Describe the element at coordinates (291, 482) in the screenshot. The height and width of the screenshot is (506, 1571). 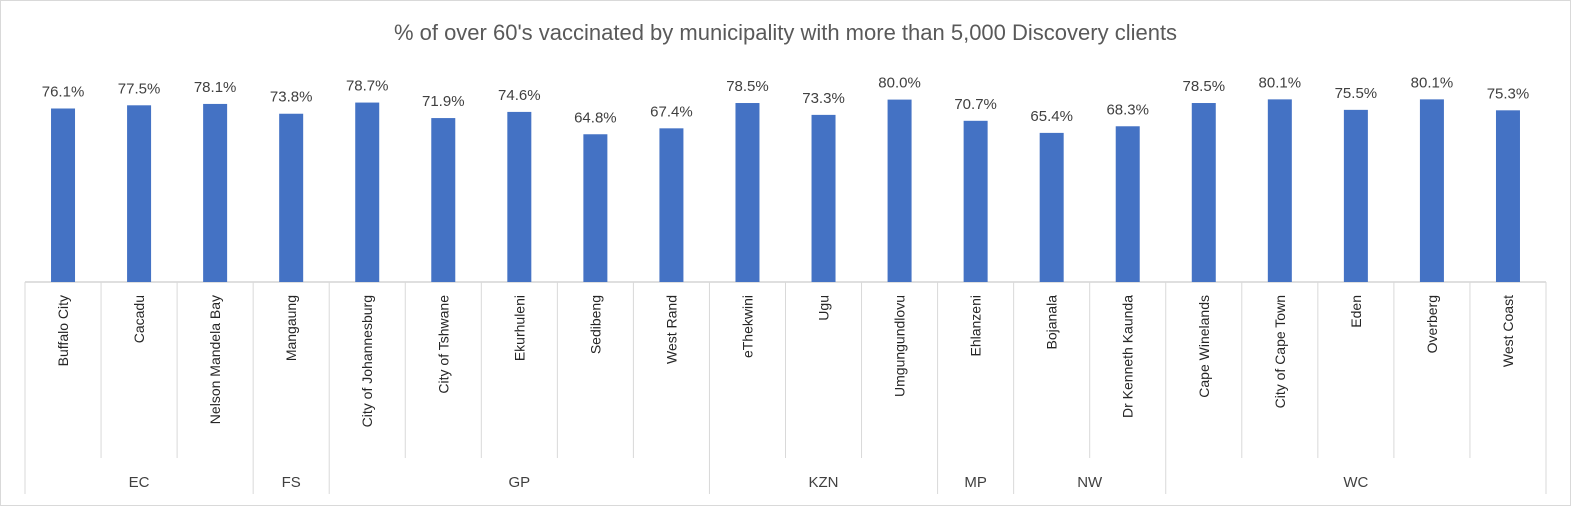
I see `group-label: FS` at that location.